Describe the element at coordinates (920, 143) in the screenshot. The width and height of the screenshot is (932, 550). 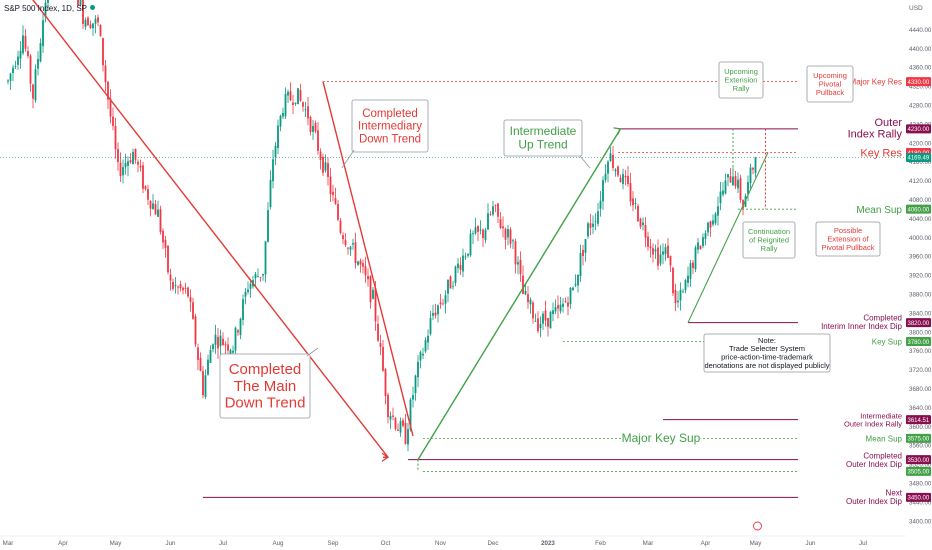
I see `y-tick-label: 4200.00` at that location.